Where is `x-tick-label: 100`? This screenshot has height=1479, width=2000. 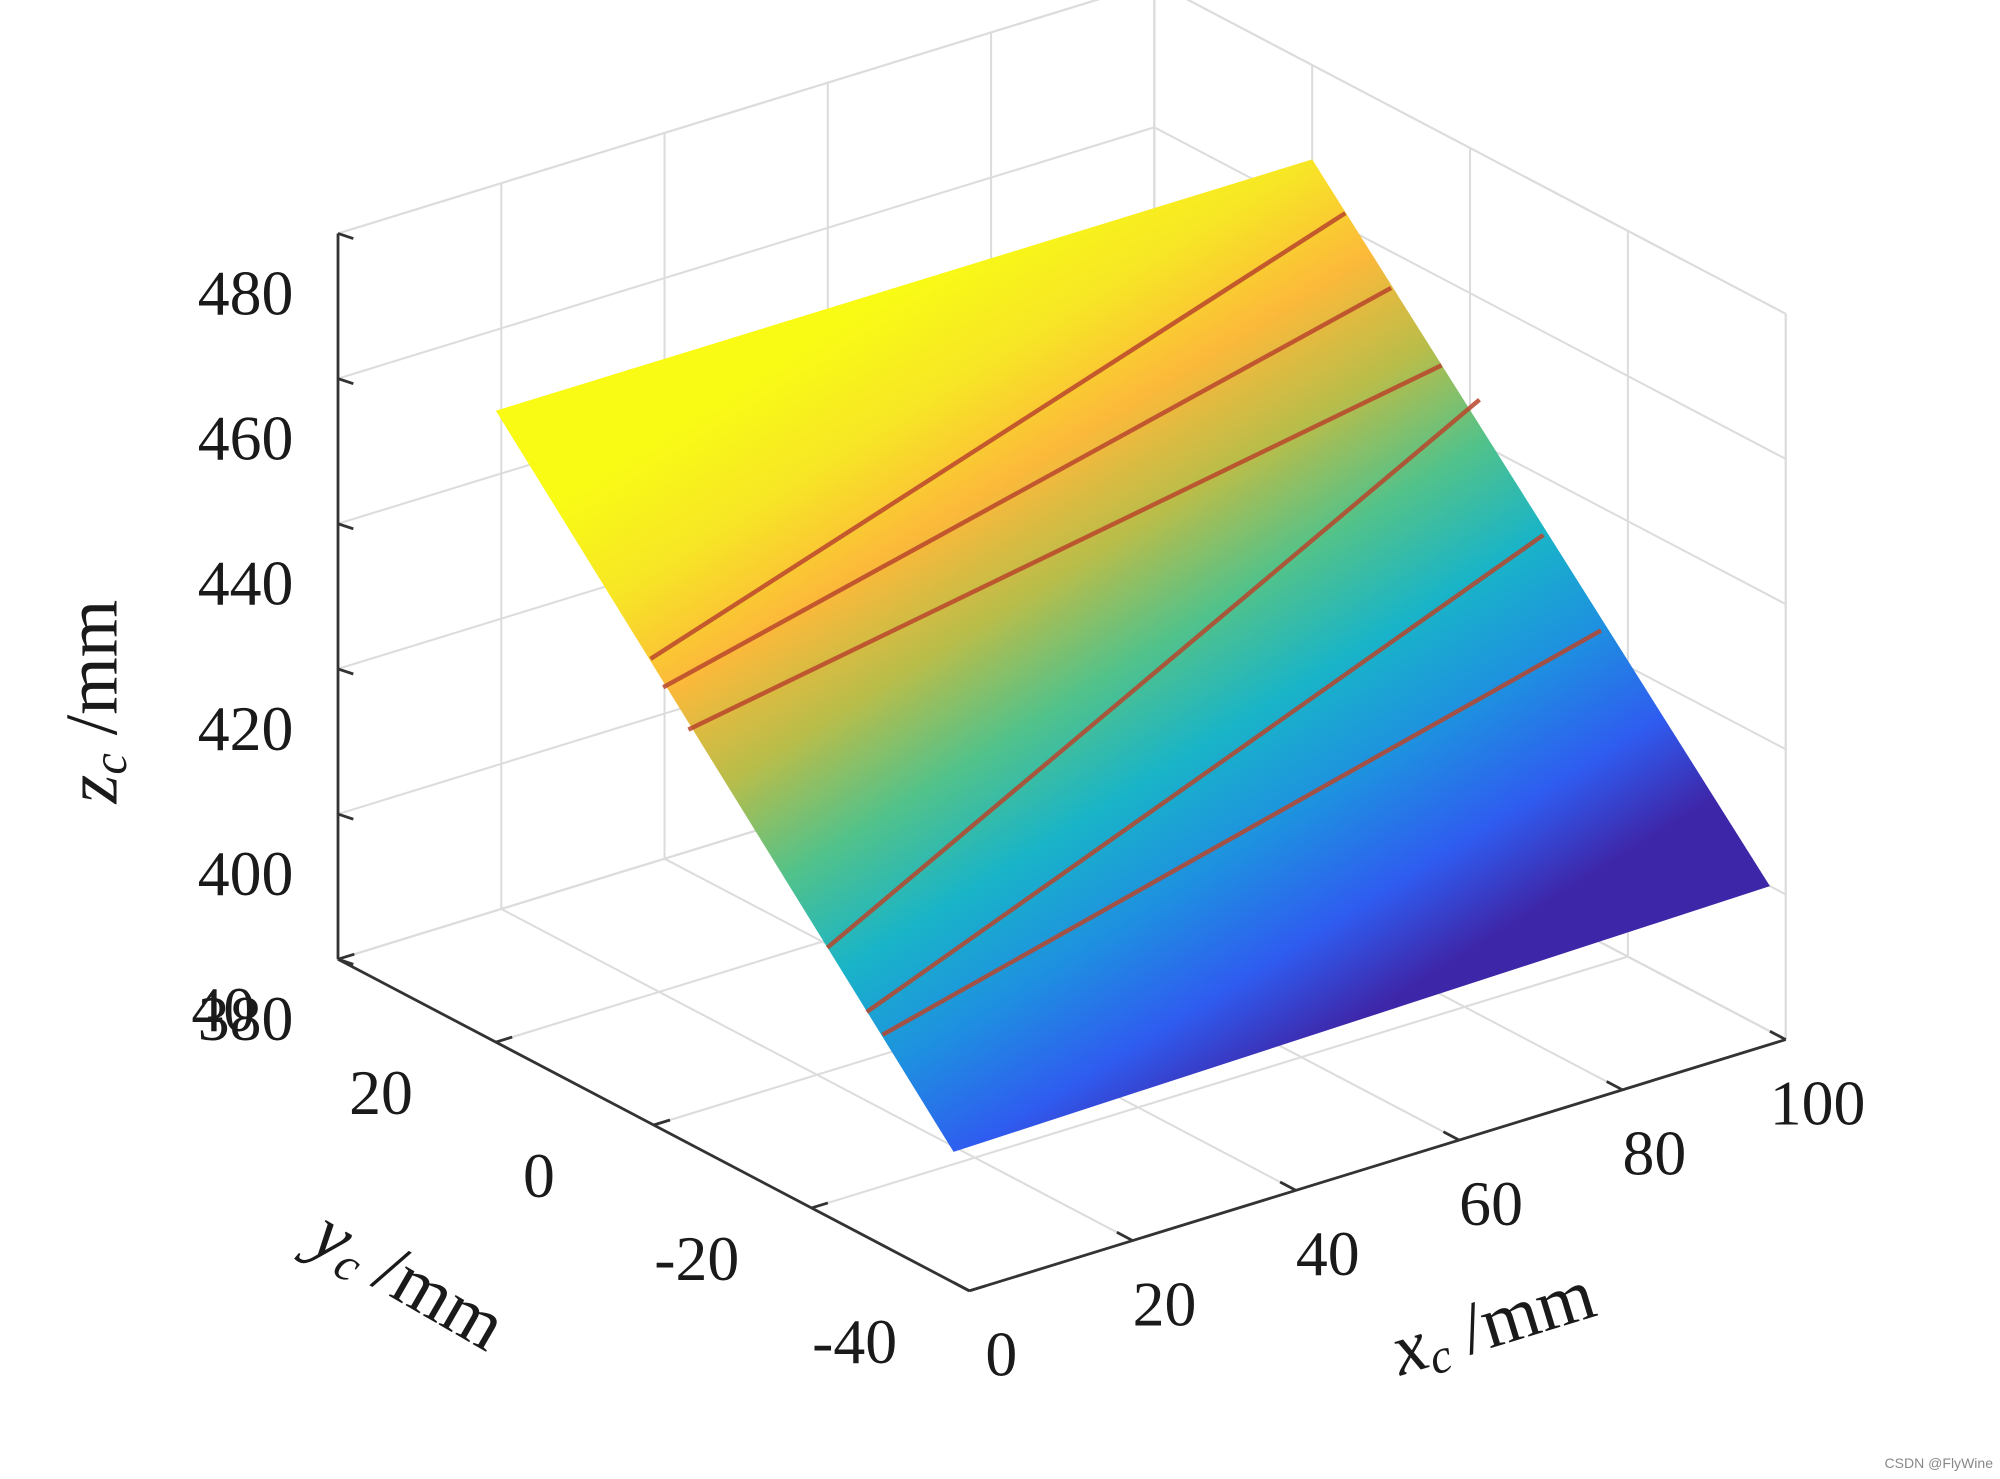 x-tick-label: 100 is located at coordinates (1818, 1102).